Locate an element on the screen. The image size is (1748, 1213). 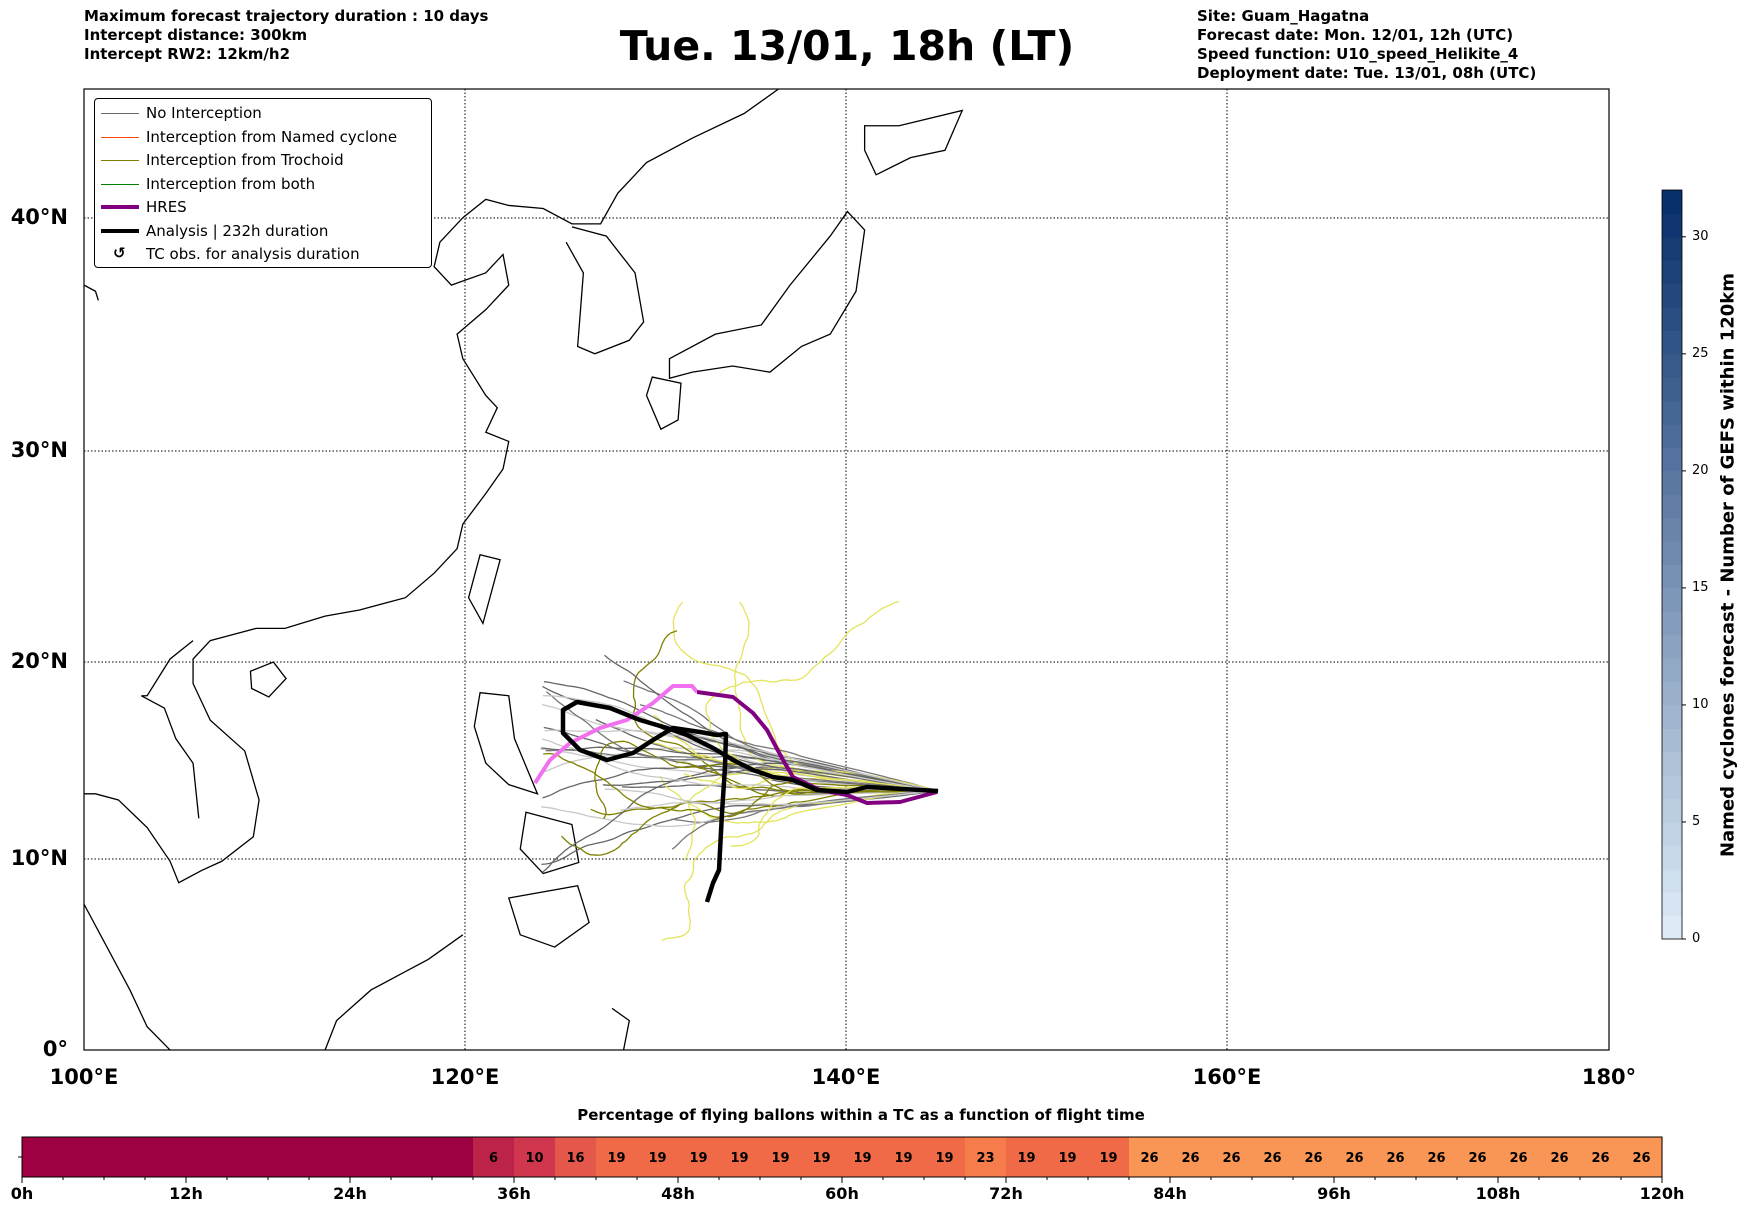
flight-bar-tick-label: 108h is located at coordinates (1498, 1193).